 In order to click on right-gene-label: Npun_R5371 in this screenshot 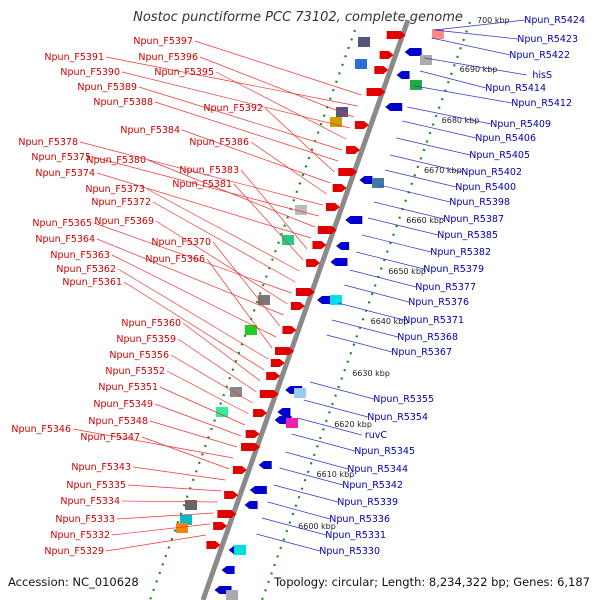, I will do `click(433, 320)`.